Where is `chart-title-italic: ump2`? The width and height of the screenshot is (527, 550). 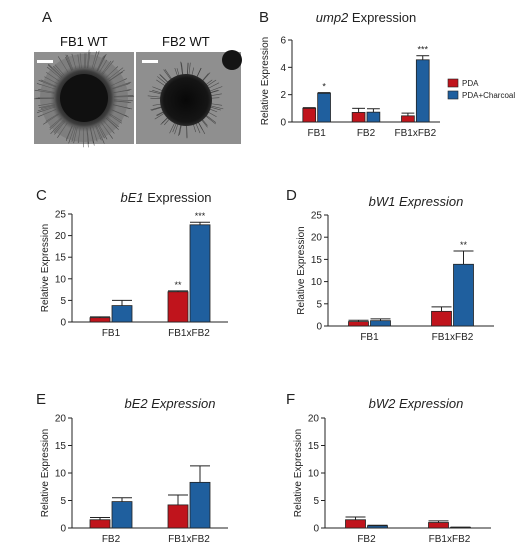 chart-title-italic: ump2 is located at coordinates (332, 17).